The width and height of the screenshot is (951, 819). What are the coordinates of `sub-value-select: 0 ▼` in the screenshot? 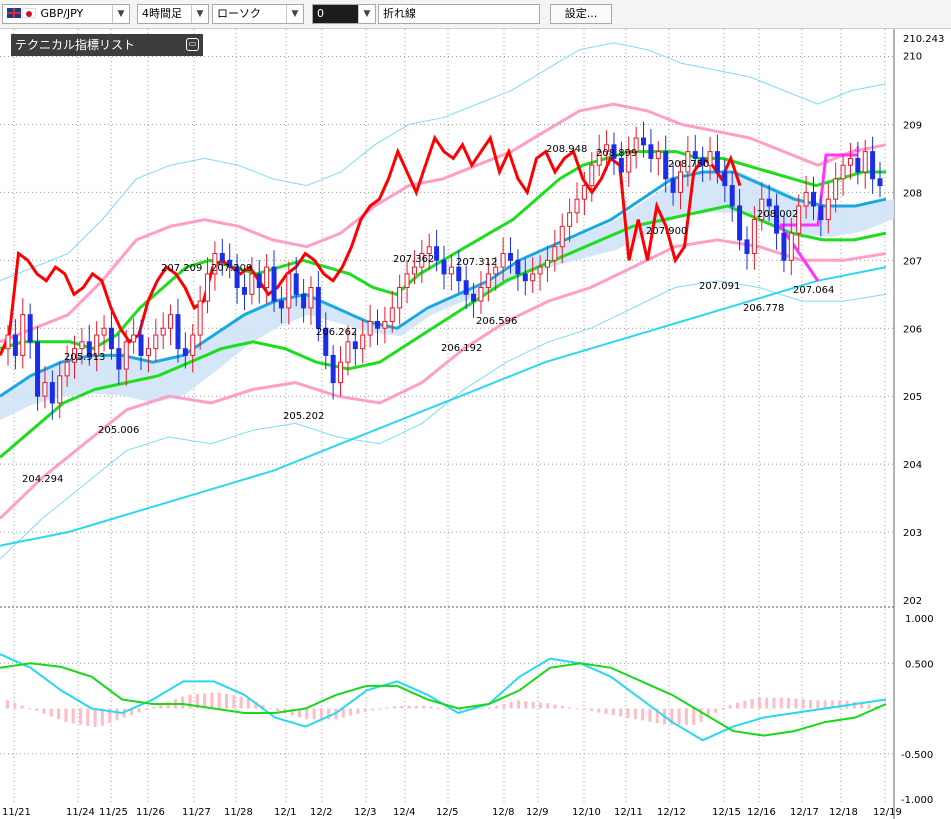 It's located at (344, 14).